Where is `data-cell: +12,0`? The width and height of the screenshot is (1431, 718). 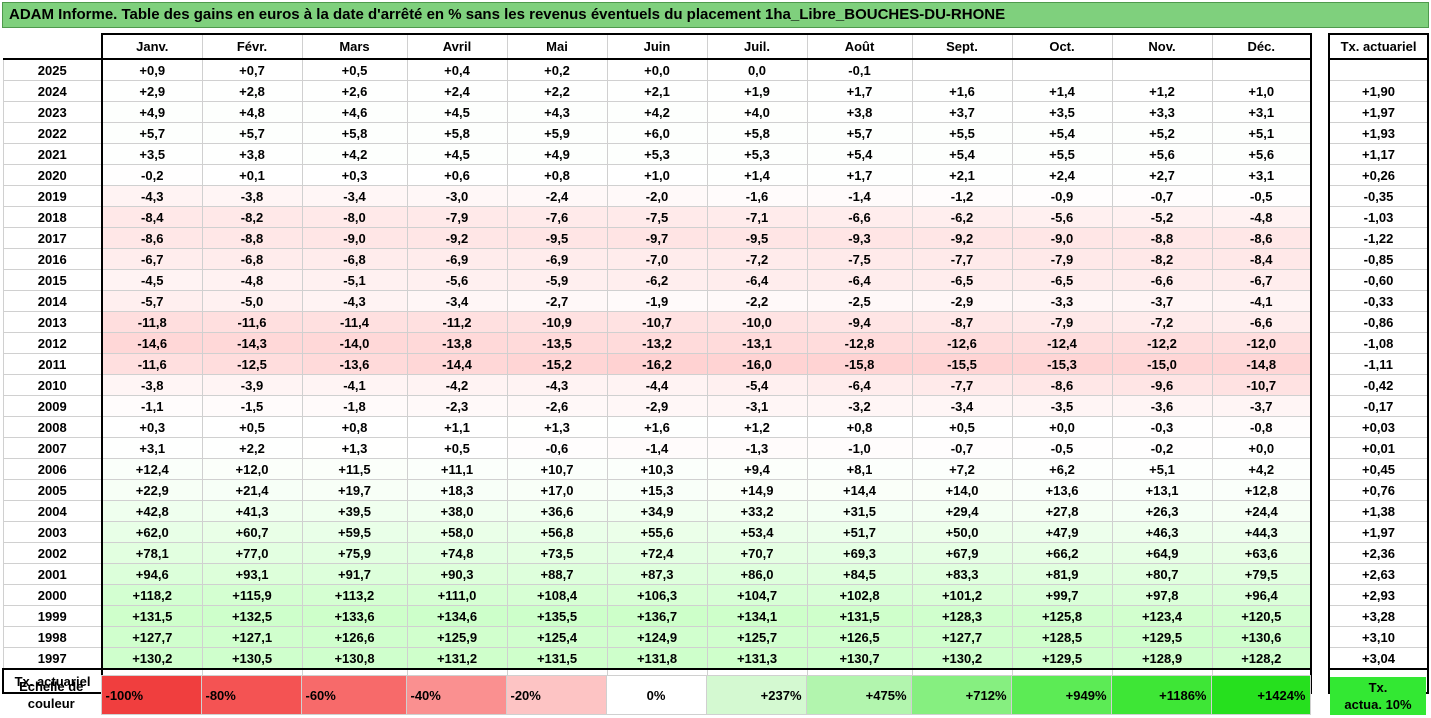 data-cell: +12,0 is located at coordinates (252, 469).